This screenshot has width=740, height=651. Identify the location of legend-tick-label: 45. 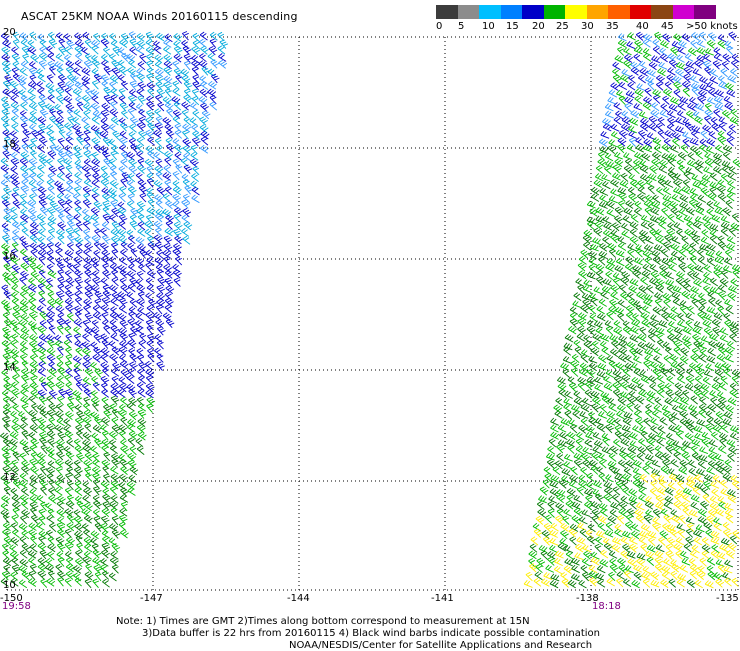
(667, 26).